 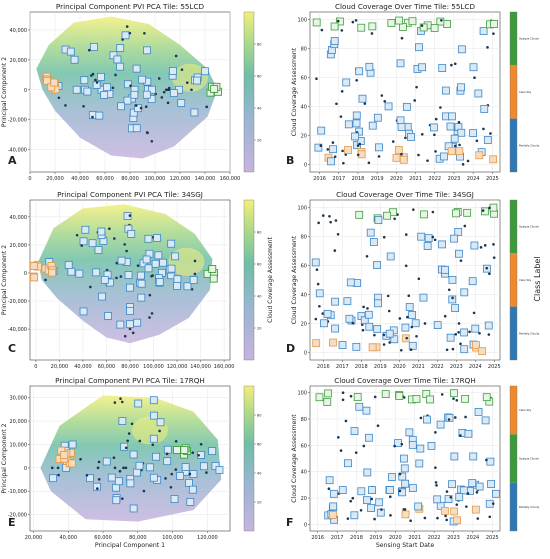 What do you see at coordinates (12, 522) in the screenshot?
I see `panel-label: E` at bounding box center [12, 522].